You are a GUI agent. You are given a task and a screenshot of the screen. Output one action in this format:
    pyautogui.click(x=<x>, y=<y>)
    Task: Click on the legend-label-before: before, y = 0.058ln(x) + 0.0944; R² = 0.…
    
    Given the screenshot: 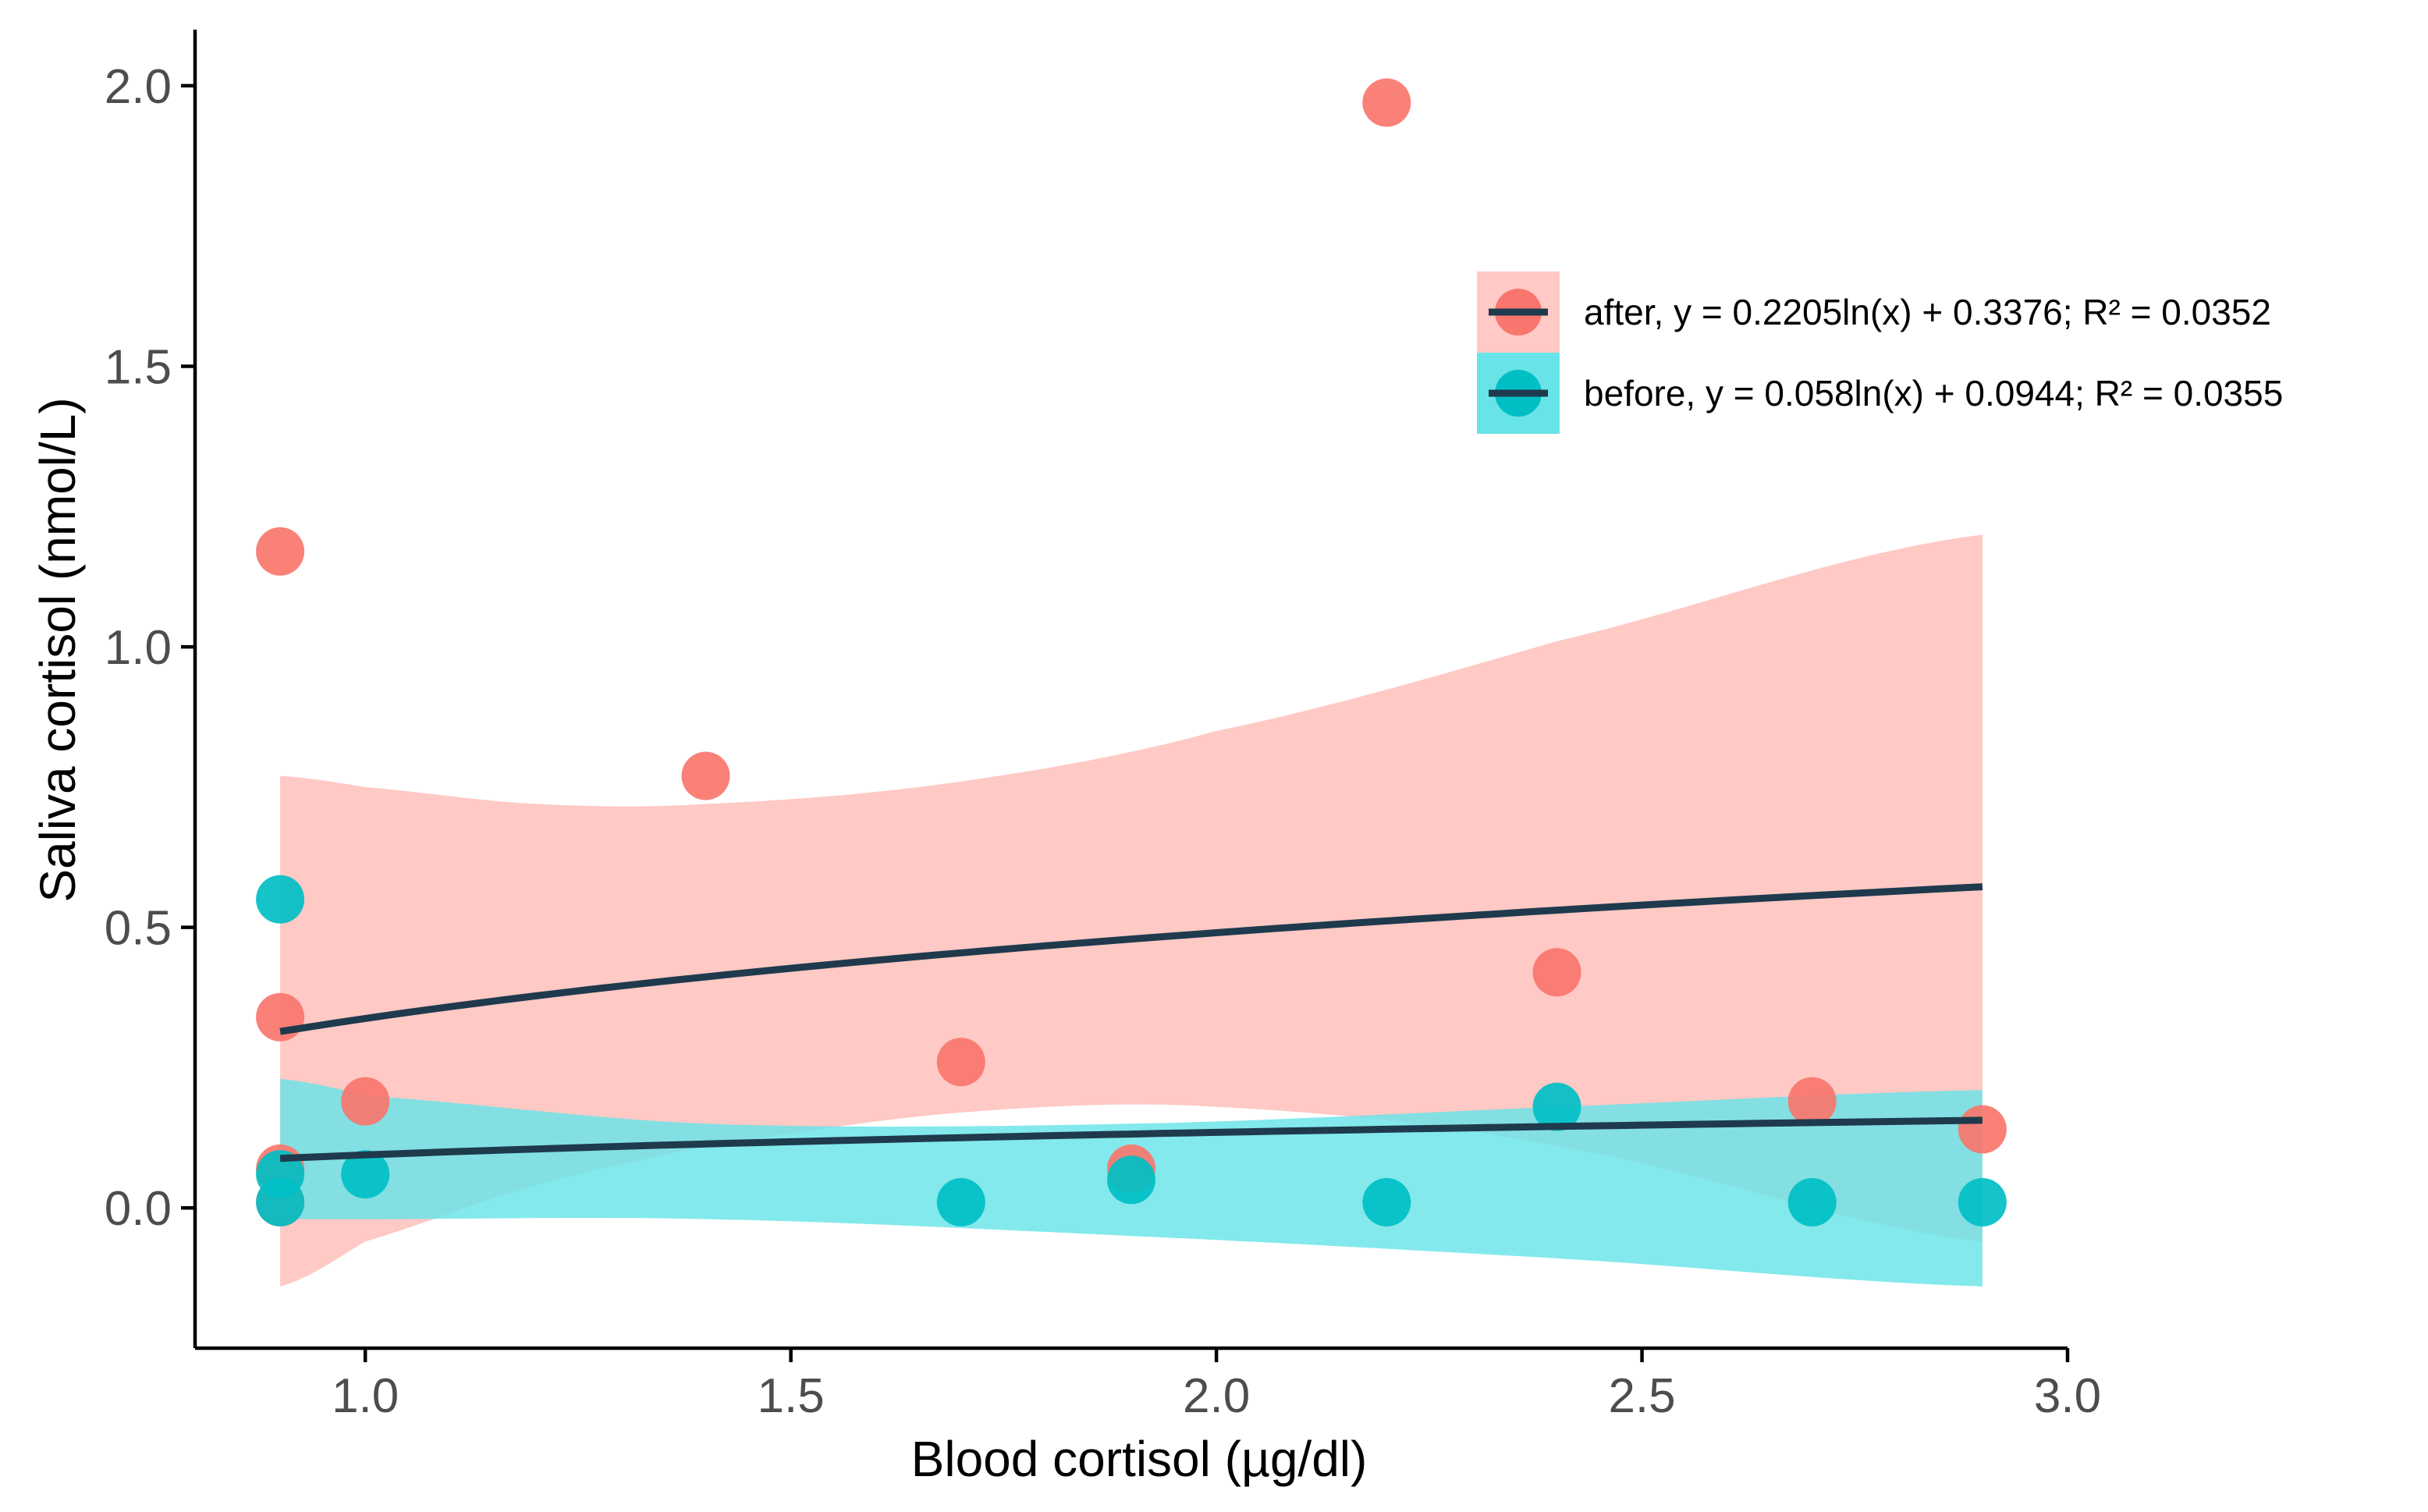 What is the action you would take?
    pyautogui.click(x=1934, y=393)
    